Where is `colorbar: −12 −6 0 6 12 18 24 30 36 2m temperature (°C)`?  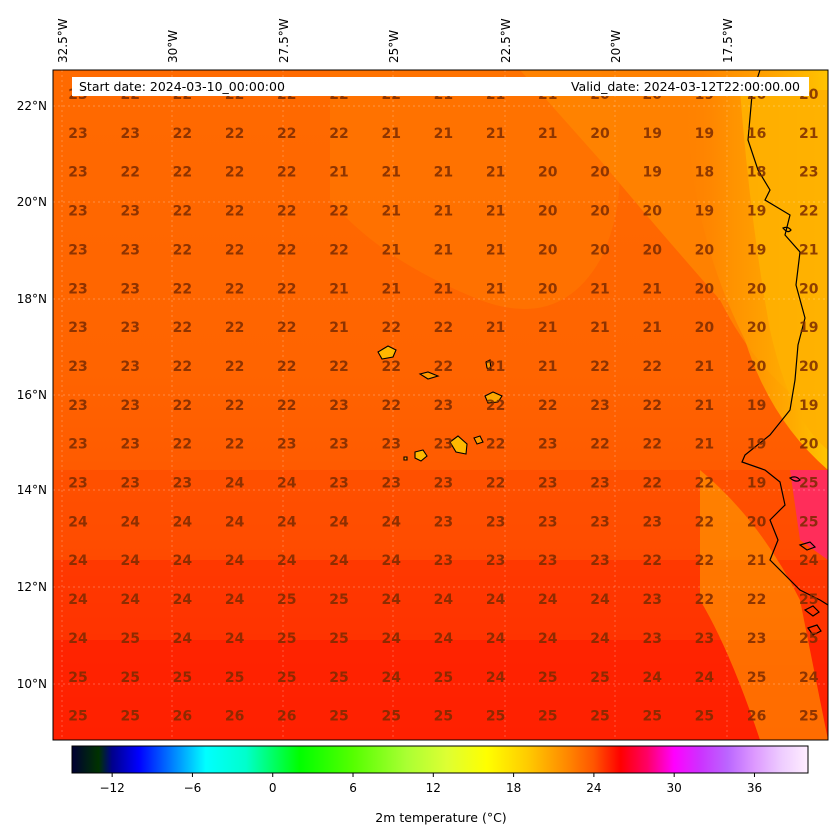
colorbar: −12 −6 0 6 12 18 24 30 36 2m temperature (°C) is located at coordinates (440, 785).